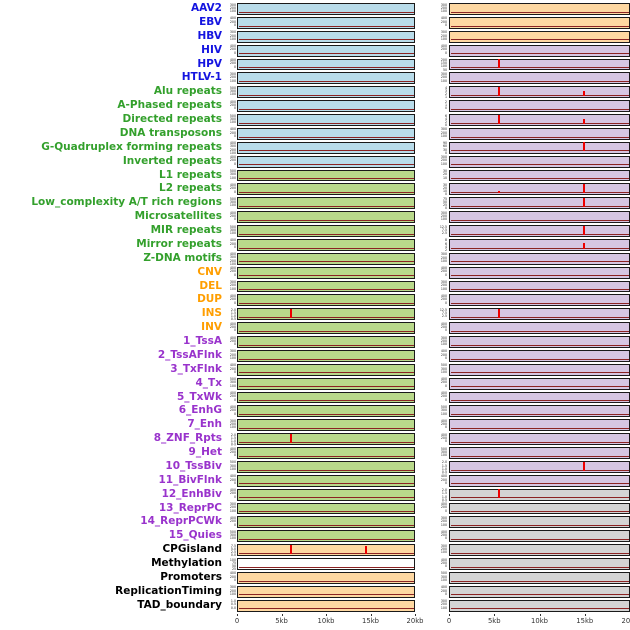  I want to click on y-tick-label: 25, so click(444, 205).